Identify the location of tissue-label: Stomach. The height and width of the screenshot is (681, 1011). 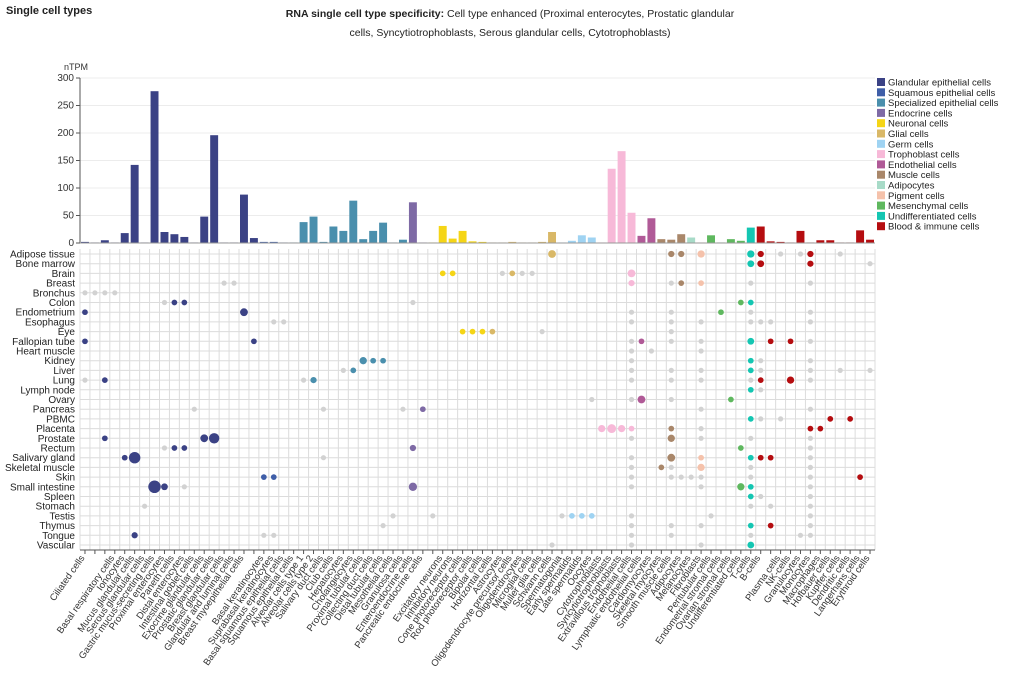
(55, 507).